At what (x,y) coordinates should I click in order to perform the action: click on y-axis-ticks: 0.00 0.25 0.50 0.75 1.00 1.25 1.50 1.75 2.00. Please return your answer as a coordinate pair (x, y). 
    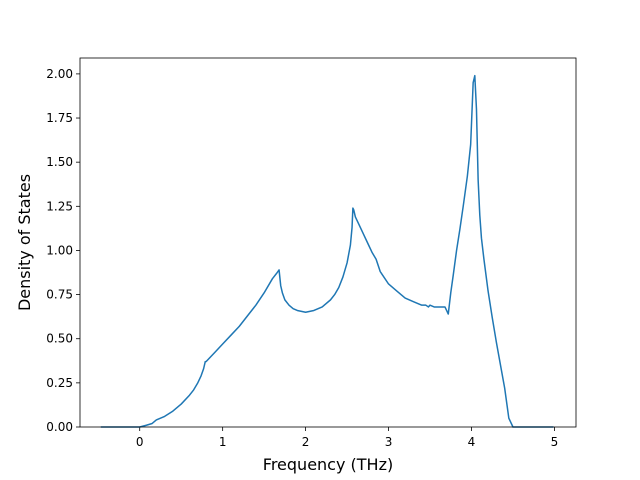
    Looking at the image, I should click on (63, 250).